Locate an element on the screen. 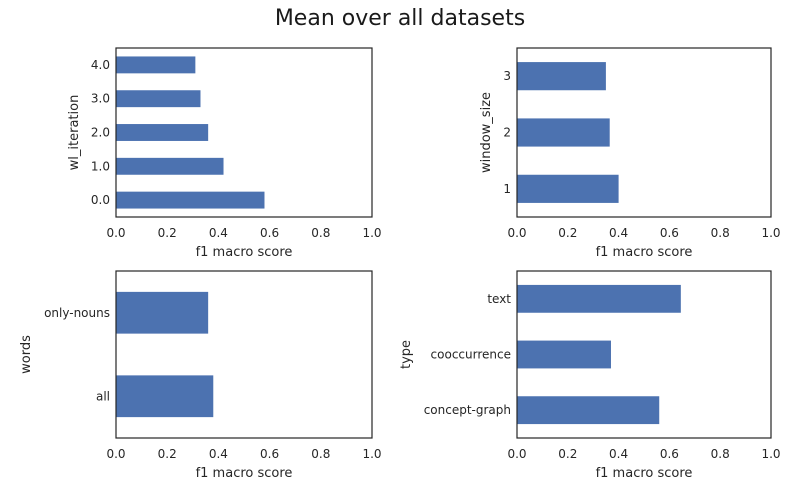  bar-0.0 is located at coordinates (190, 200).